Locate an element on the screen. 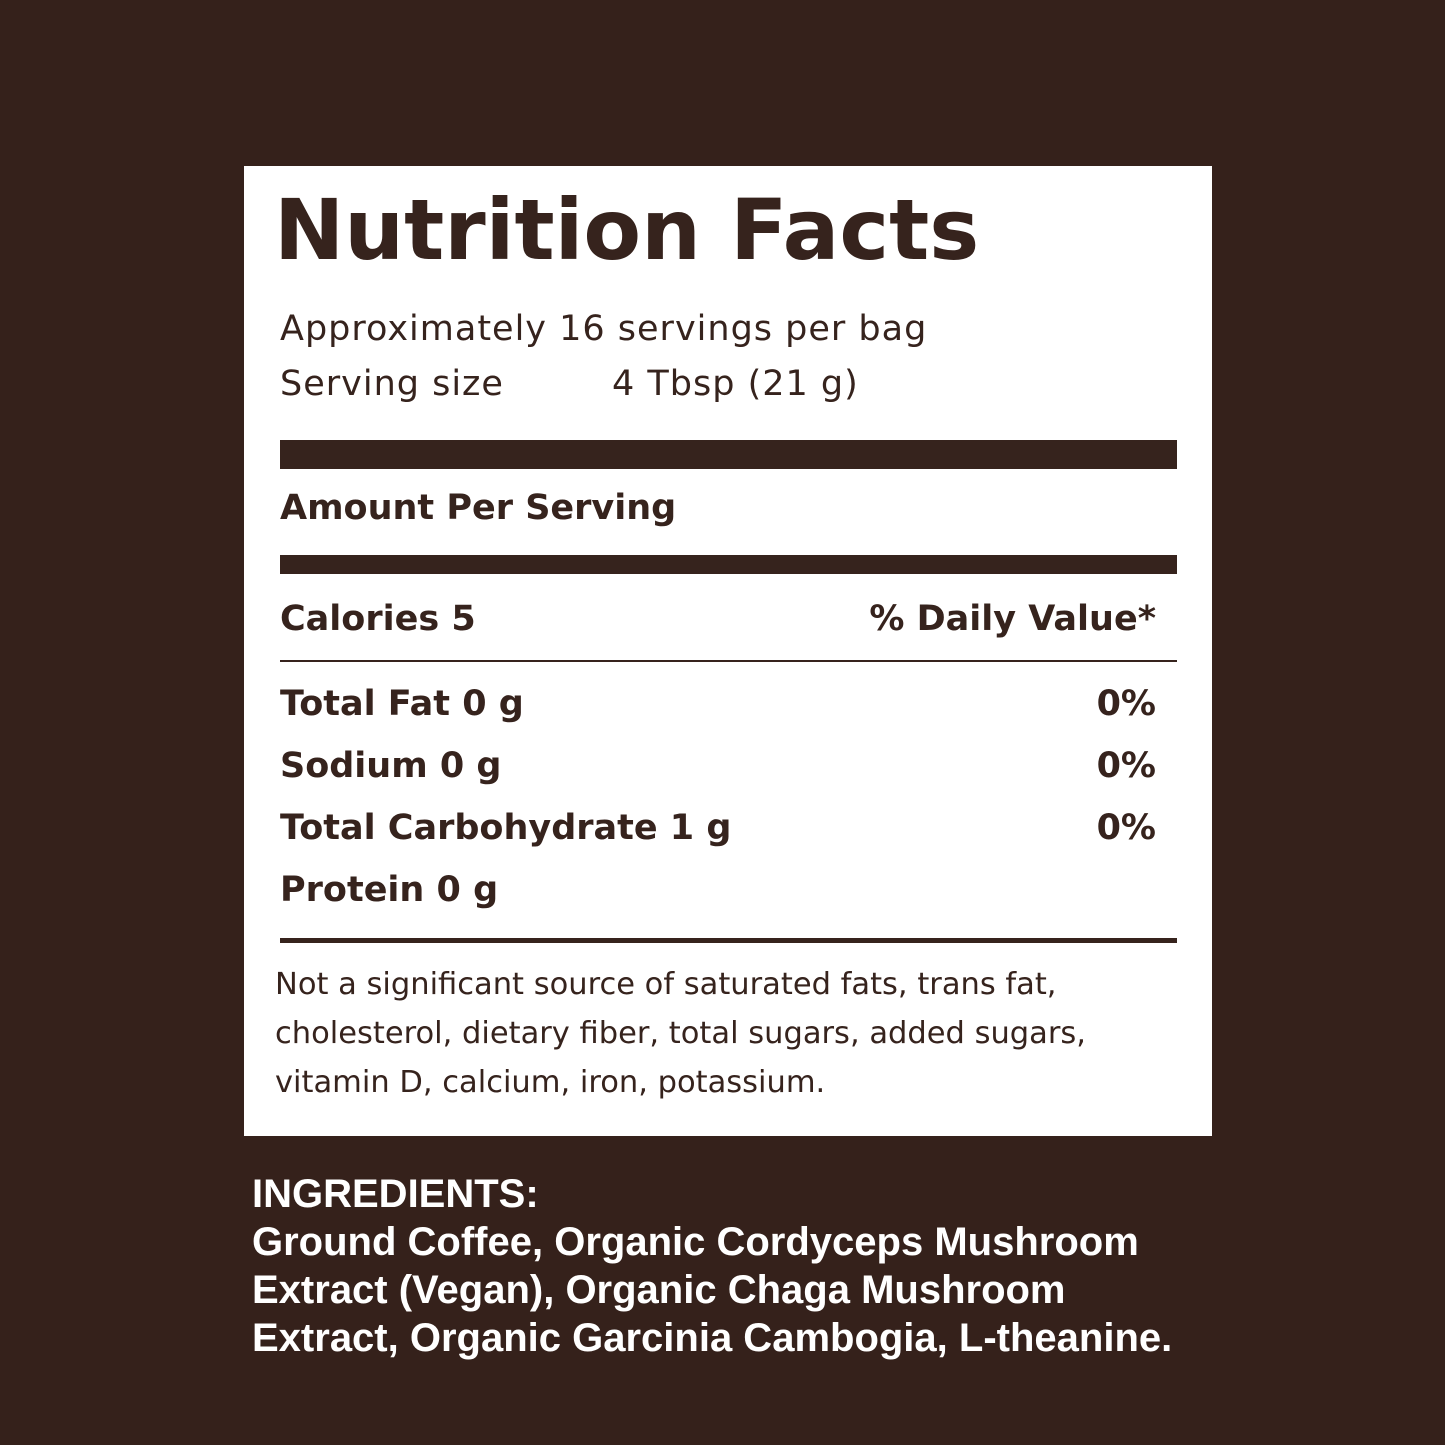 The image size is (1445, 1445). serving-size-value: 4 Tbsp (21 g) is located at coordinates (735, 384).